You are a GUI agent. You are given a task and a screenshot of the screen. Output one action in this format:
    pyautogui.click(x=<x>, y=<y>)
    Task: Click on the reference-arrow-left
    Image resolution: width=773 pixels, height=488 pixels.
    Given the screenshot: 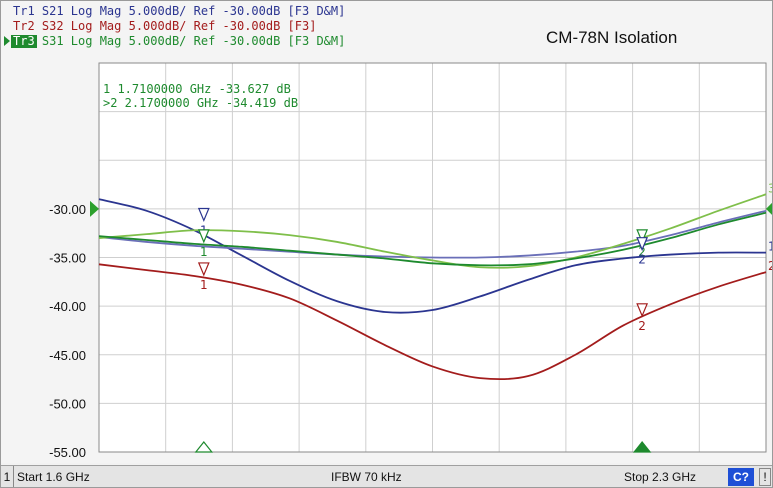 What is the action you would take?
    pyautogui.click(x=94, y=208)
    